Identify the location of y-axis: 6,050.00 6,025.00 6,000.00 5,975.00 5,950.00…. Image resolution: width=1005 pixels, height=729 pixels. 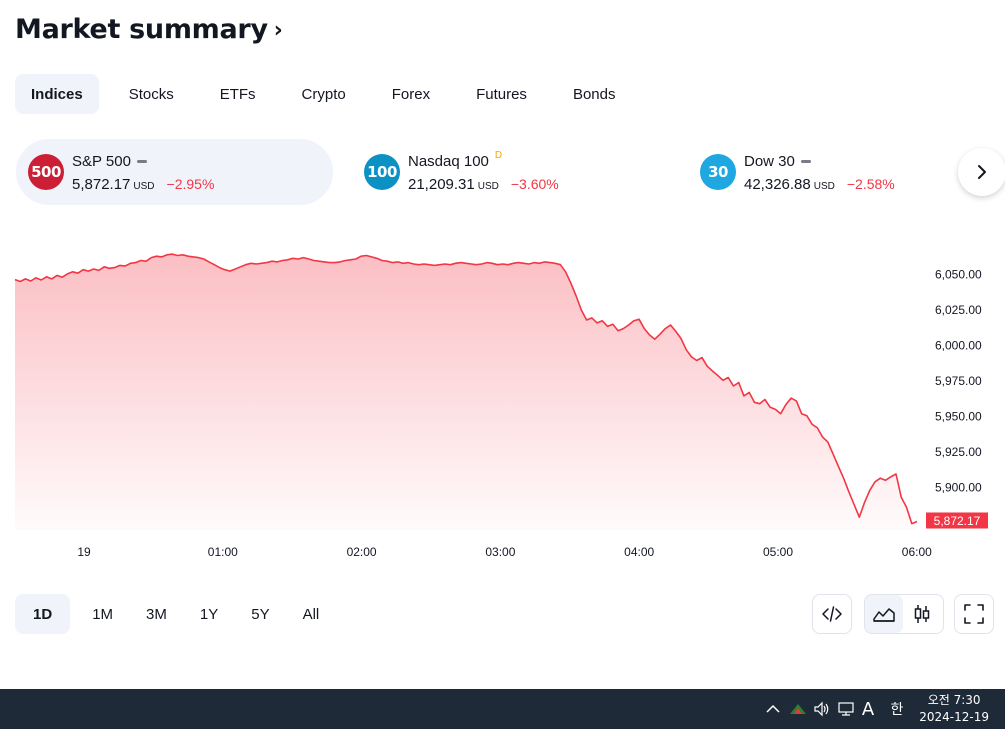
(958, 399).